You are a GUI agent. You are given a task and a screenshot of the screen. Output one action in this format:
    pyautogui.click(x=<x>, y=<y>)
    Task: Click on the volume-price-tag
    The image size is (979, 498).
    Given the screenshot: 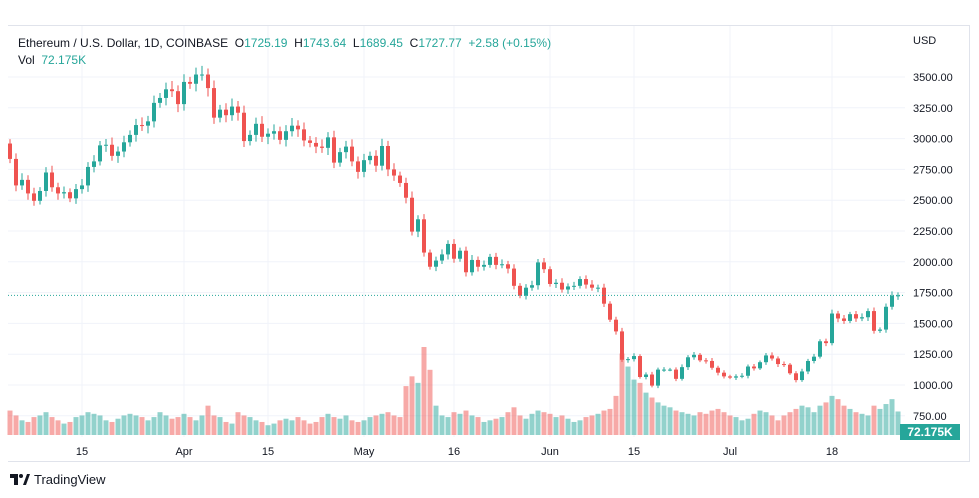 What is the action you would take?
    pyautogui.click(x=930, y=432)
    